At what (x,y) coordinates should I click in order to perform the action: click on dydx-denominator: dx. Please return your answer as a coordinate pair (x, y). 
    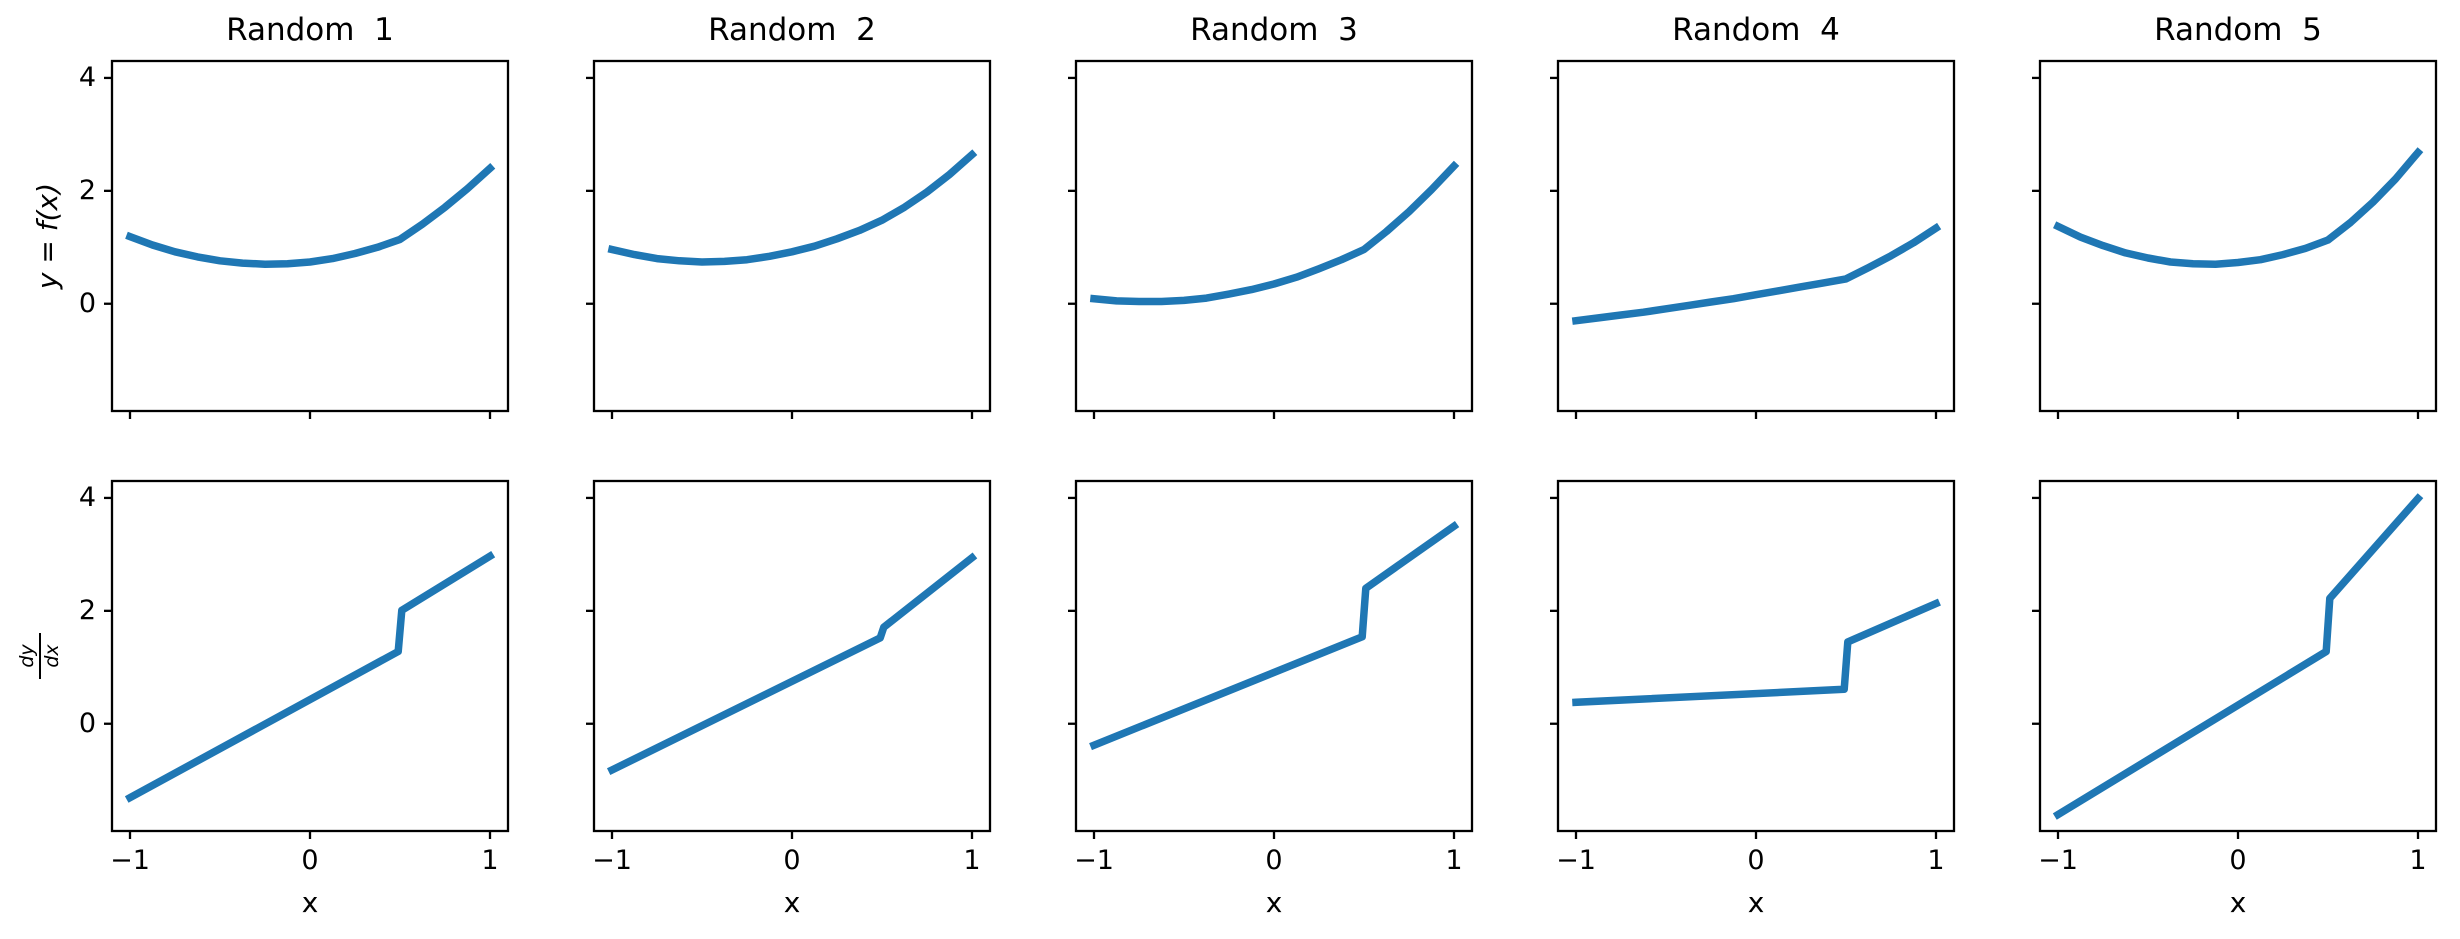
    Looking at the image, I should click on (52, 656).